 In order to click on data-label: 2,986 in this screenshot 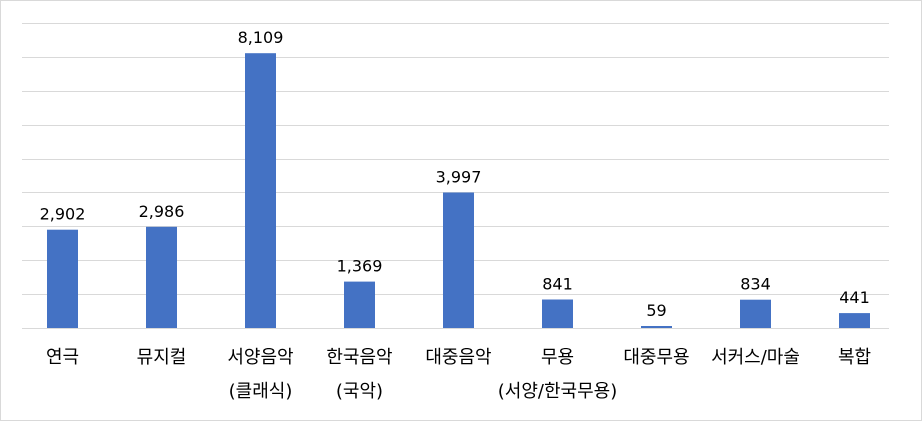, I will do `click(162, 211)`.